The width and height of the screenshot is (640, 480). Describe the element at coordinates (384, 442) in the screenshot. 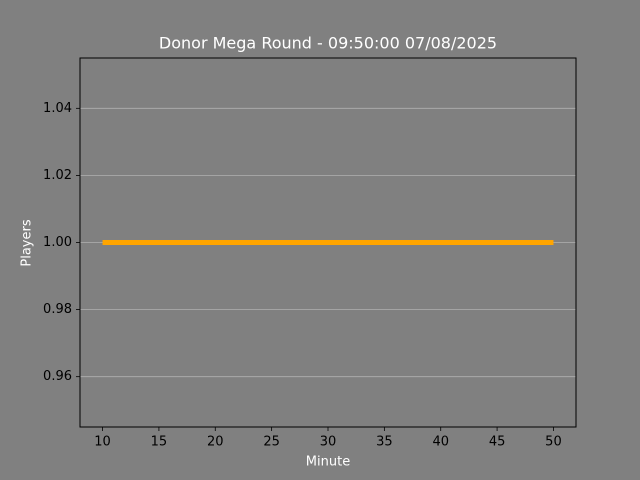

I see `x-tick-label: 35` at that location.